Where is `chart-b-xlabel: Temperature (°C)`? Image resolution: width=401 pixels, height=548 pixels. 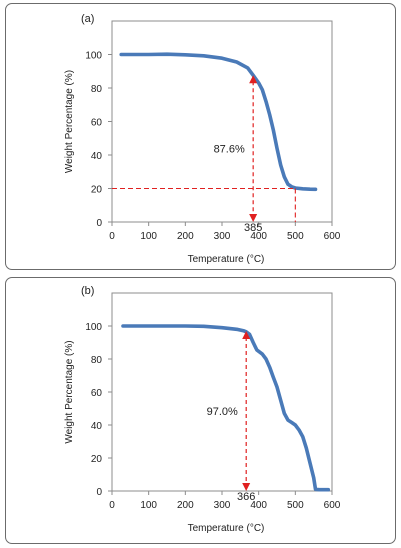
chart-b-xlabel: Temperature (°C) is located at coordinates (226, 528).